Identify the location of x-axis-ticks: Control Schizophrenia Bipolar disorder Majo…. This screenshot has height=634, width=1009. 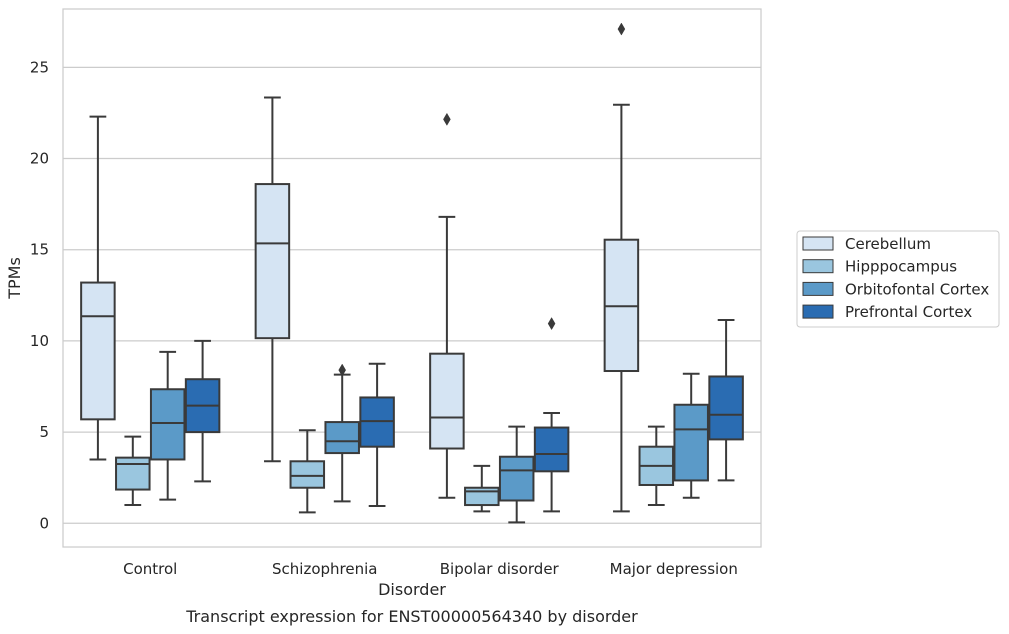
(430, 569).